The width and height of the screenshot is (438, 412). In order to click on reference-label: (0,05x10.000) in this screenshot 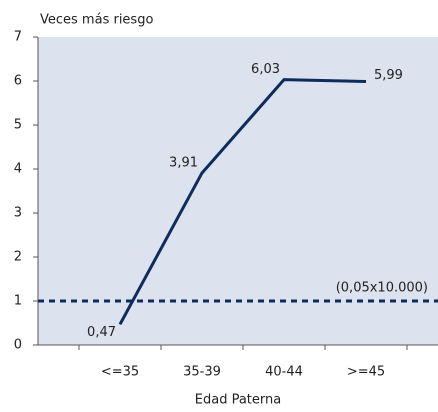, I will do `click(382, 288)`.